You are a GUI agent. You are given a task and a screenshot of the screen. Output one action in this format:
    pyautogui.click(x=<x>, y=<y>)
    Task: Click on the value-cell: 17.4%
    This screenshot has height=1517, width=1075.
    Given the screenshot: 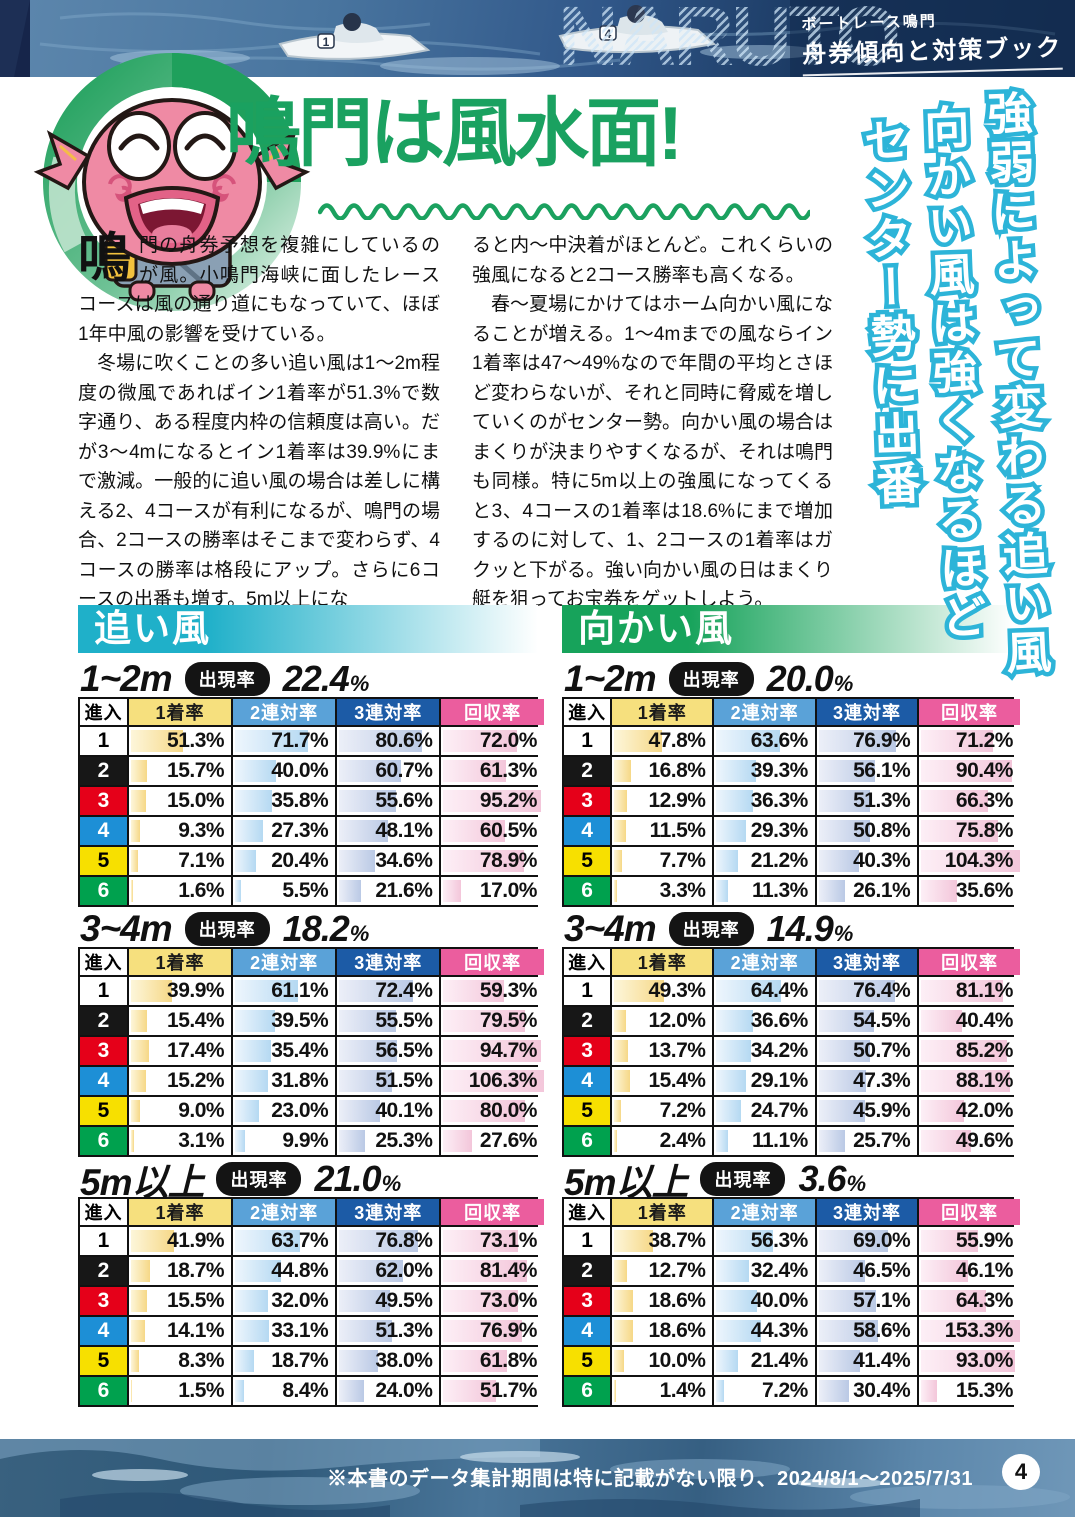 What is the action you would take?
    pyautogui.click(x=179, y=1051)
    